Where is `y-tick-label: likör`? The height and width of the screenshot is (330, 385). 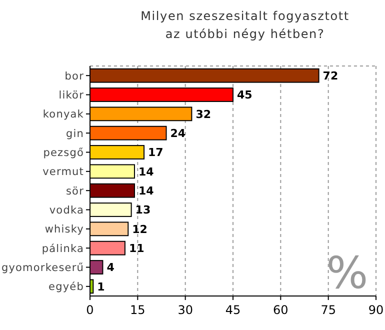 y-tick-label: likör is located at coordinates (71, 95).